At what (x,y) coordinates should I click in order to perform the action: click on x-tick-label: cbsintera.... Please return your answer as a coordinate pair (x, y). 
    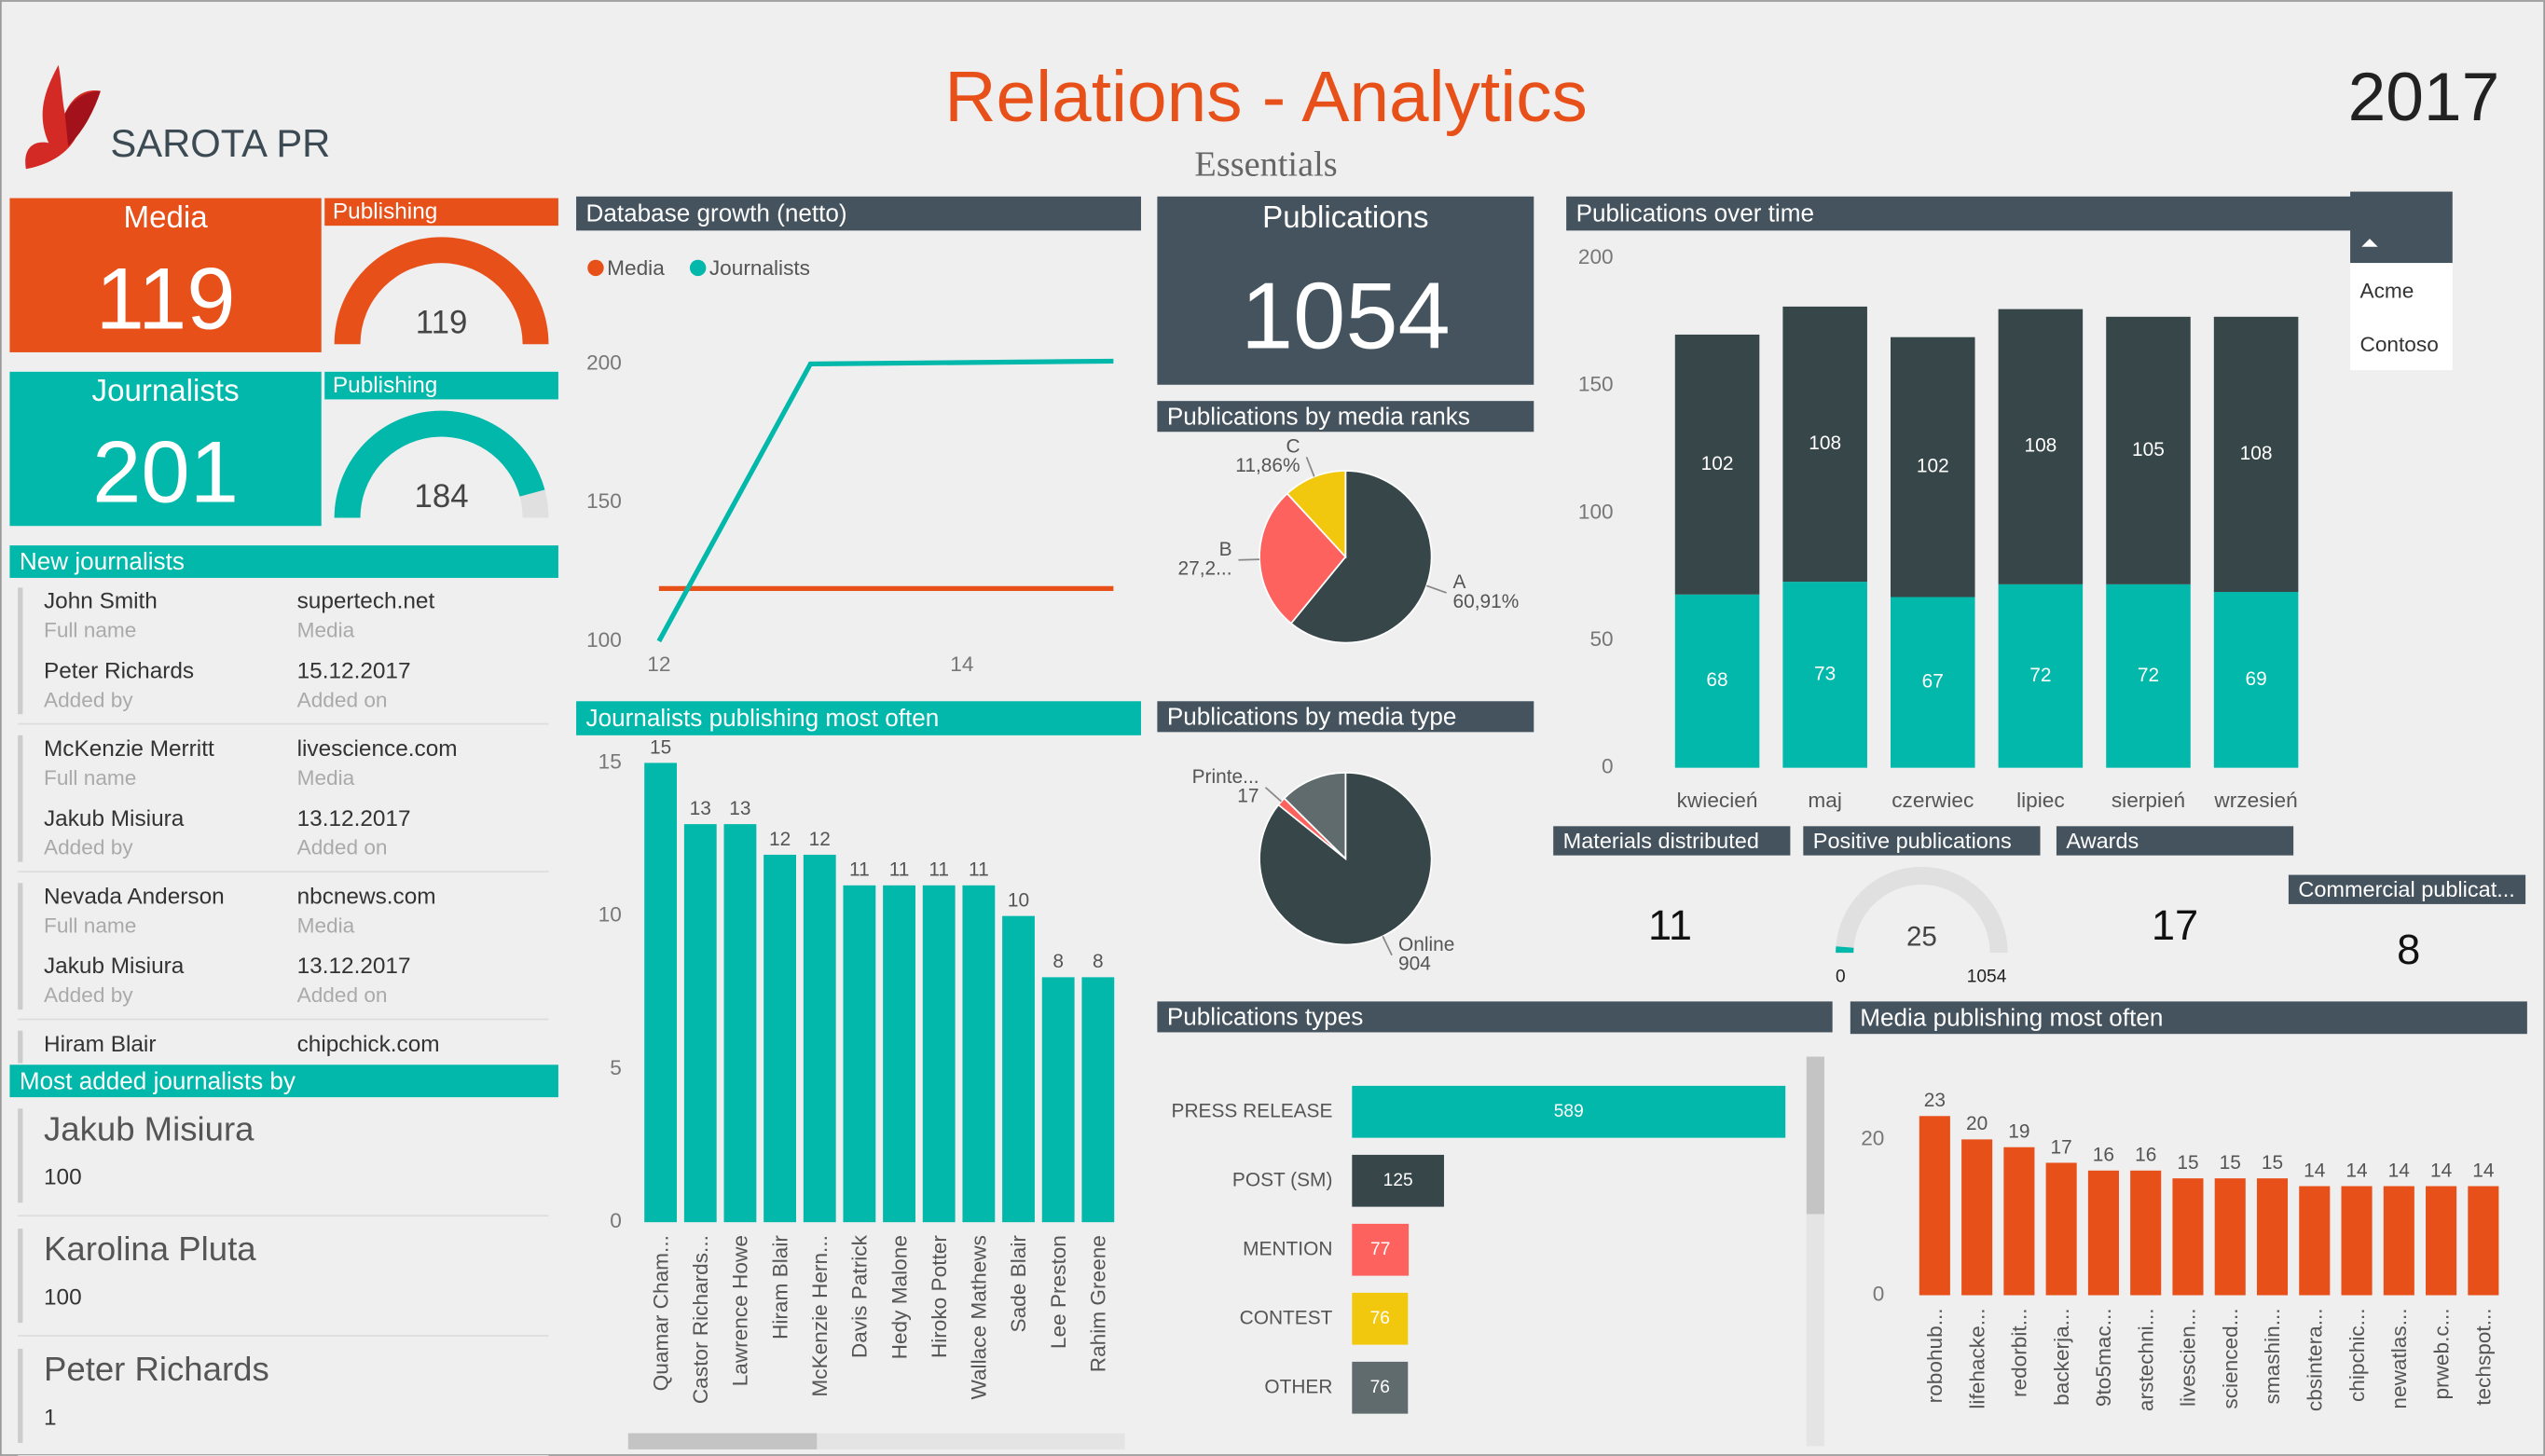
    Looking at the image, I should click on (2314, 1359).